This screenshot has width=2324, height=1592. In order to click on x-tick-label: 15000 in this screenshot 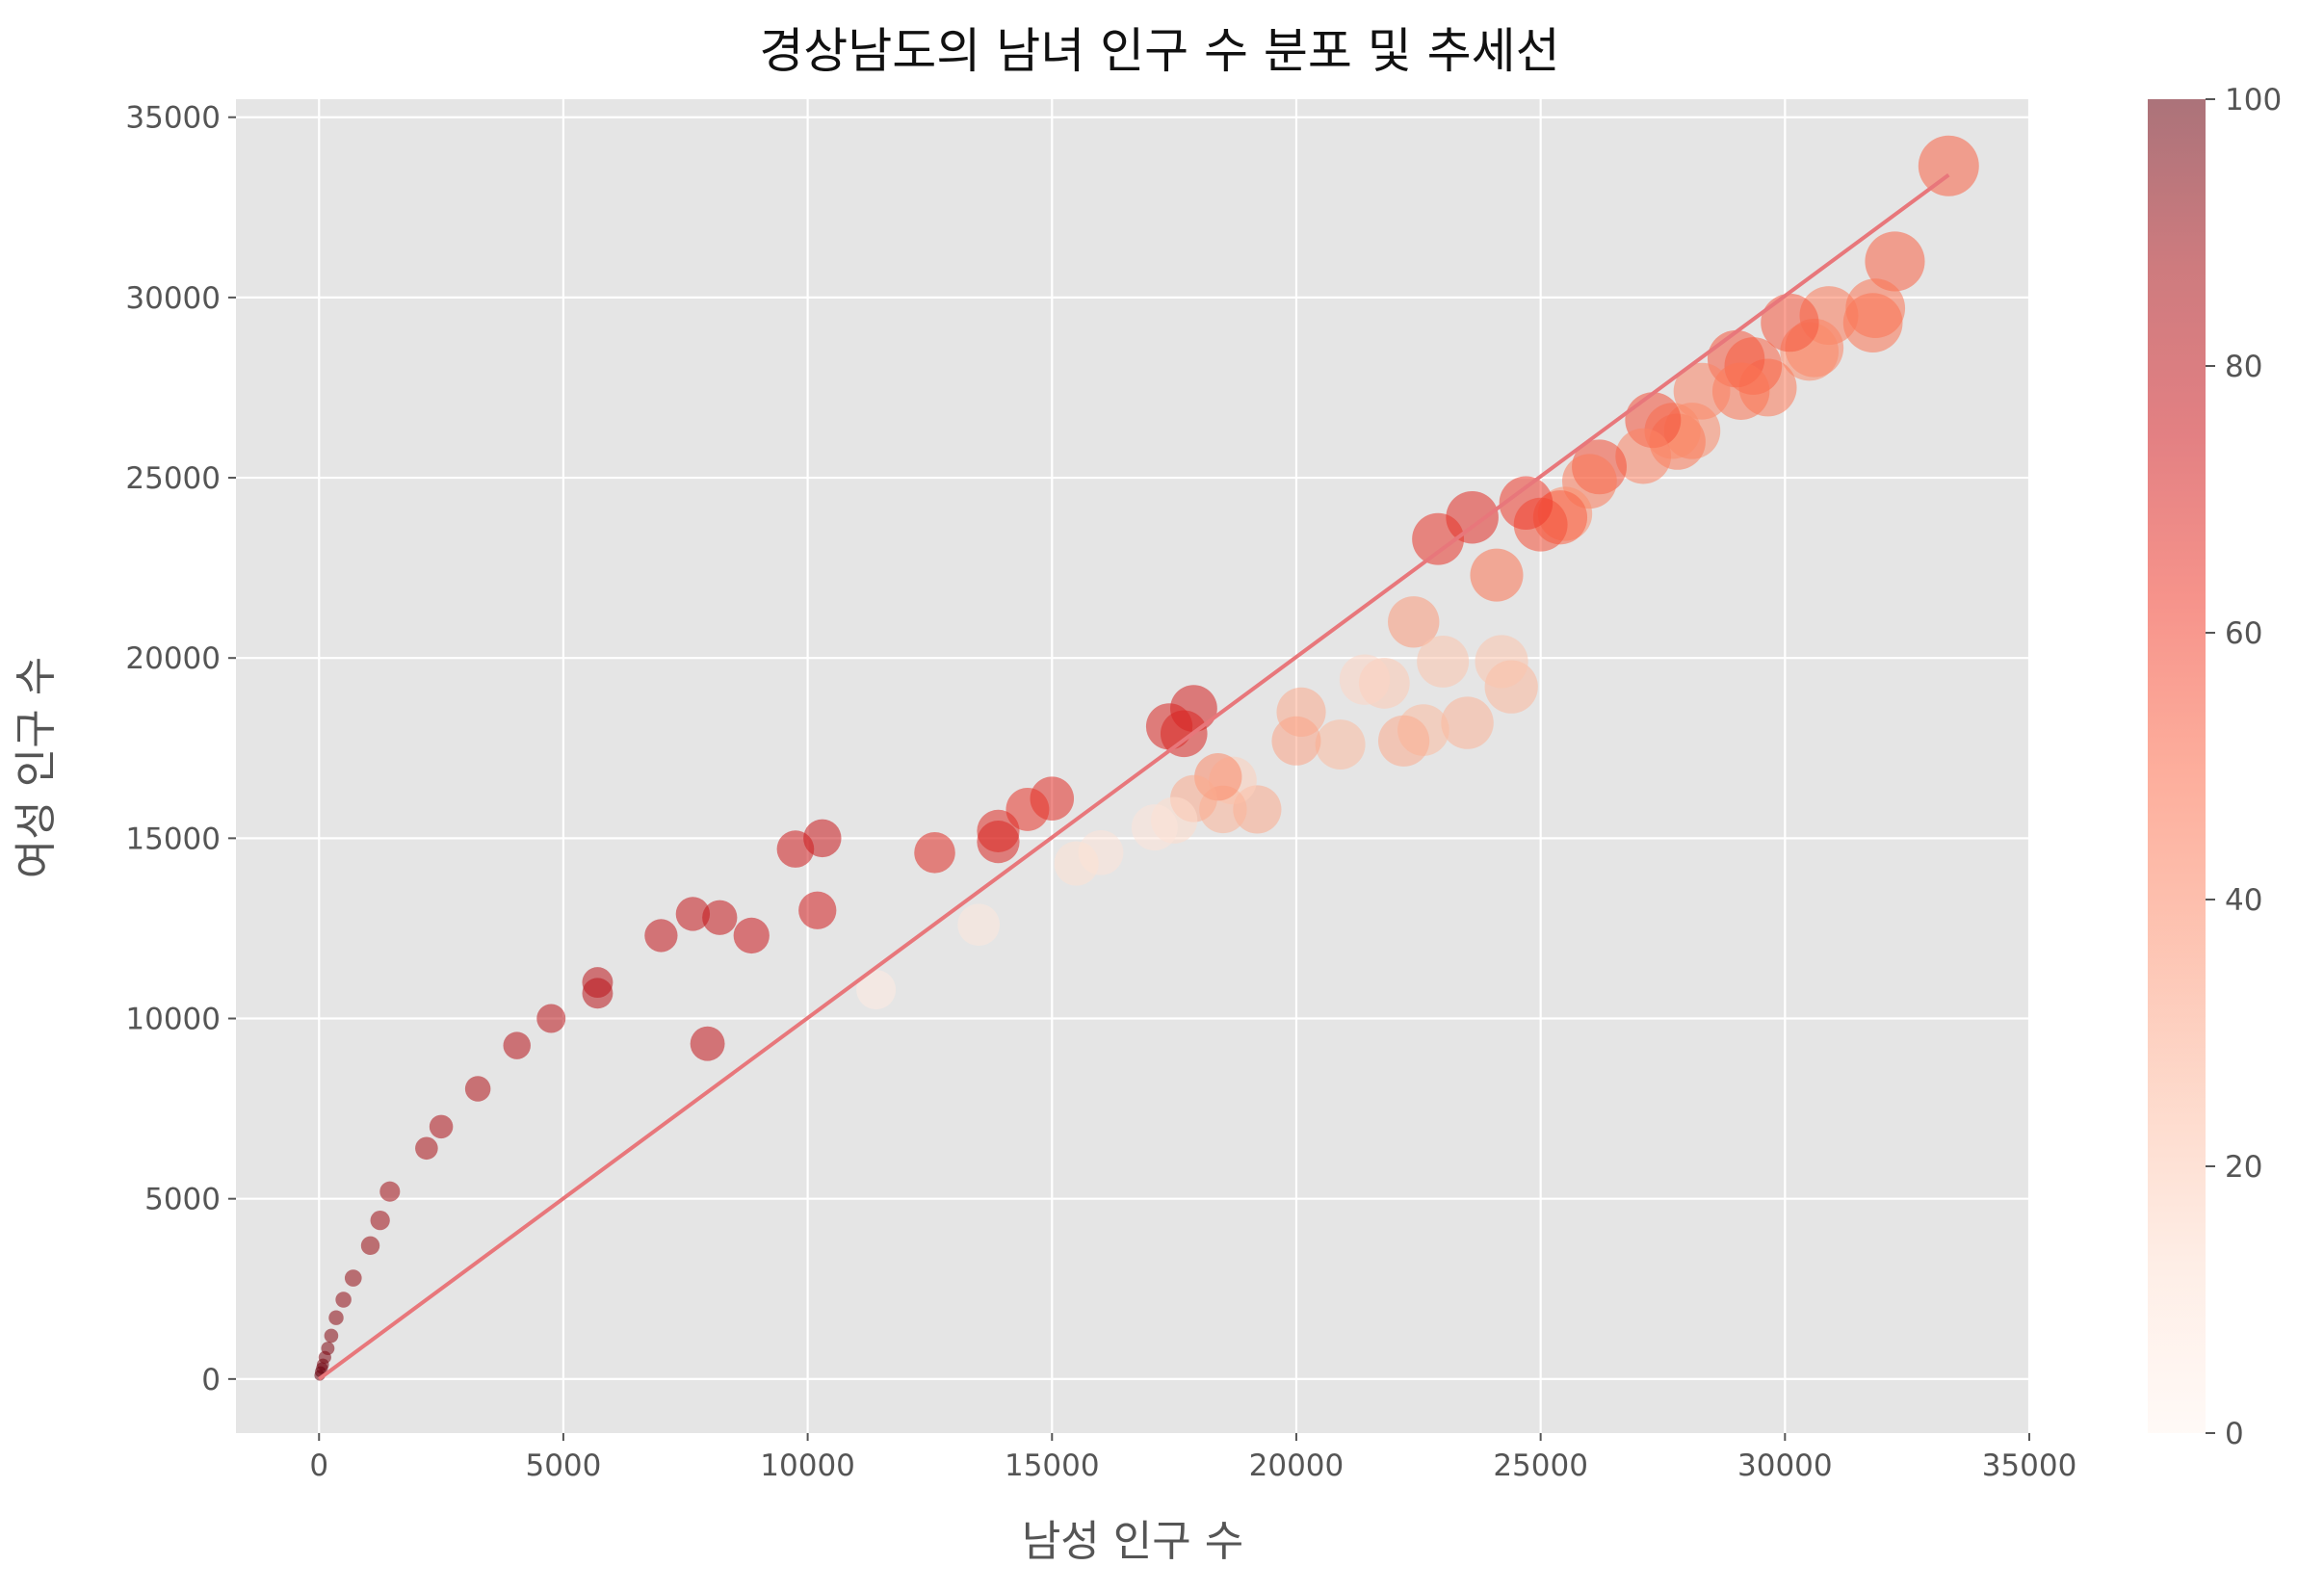, I will do `click(1052, 1465)`.